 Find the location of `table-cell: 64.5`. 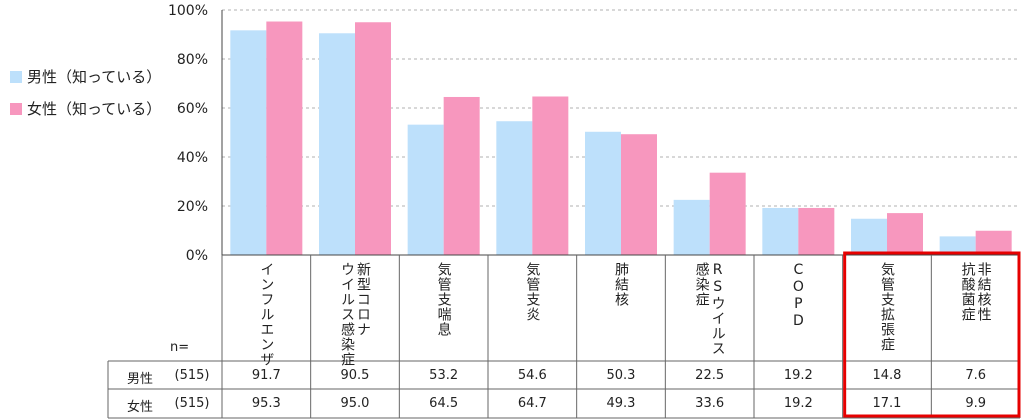

table-cell: 64.5 is located at coordinates (444, 403).